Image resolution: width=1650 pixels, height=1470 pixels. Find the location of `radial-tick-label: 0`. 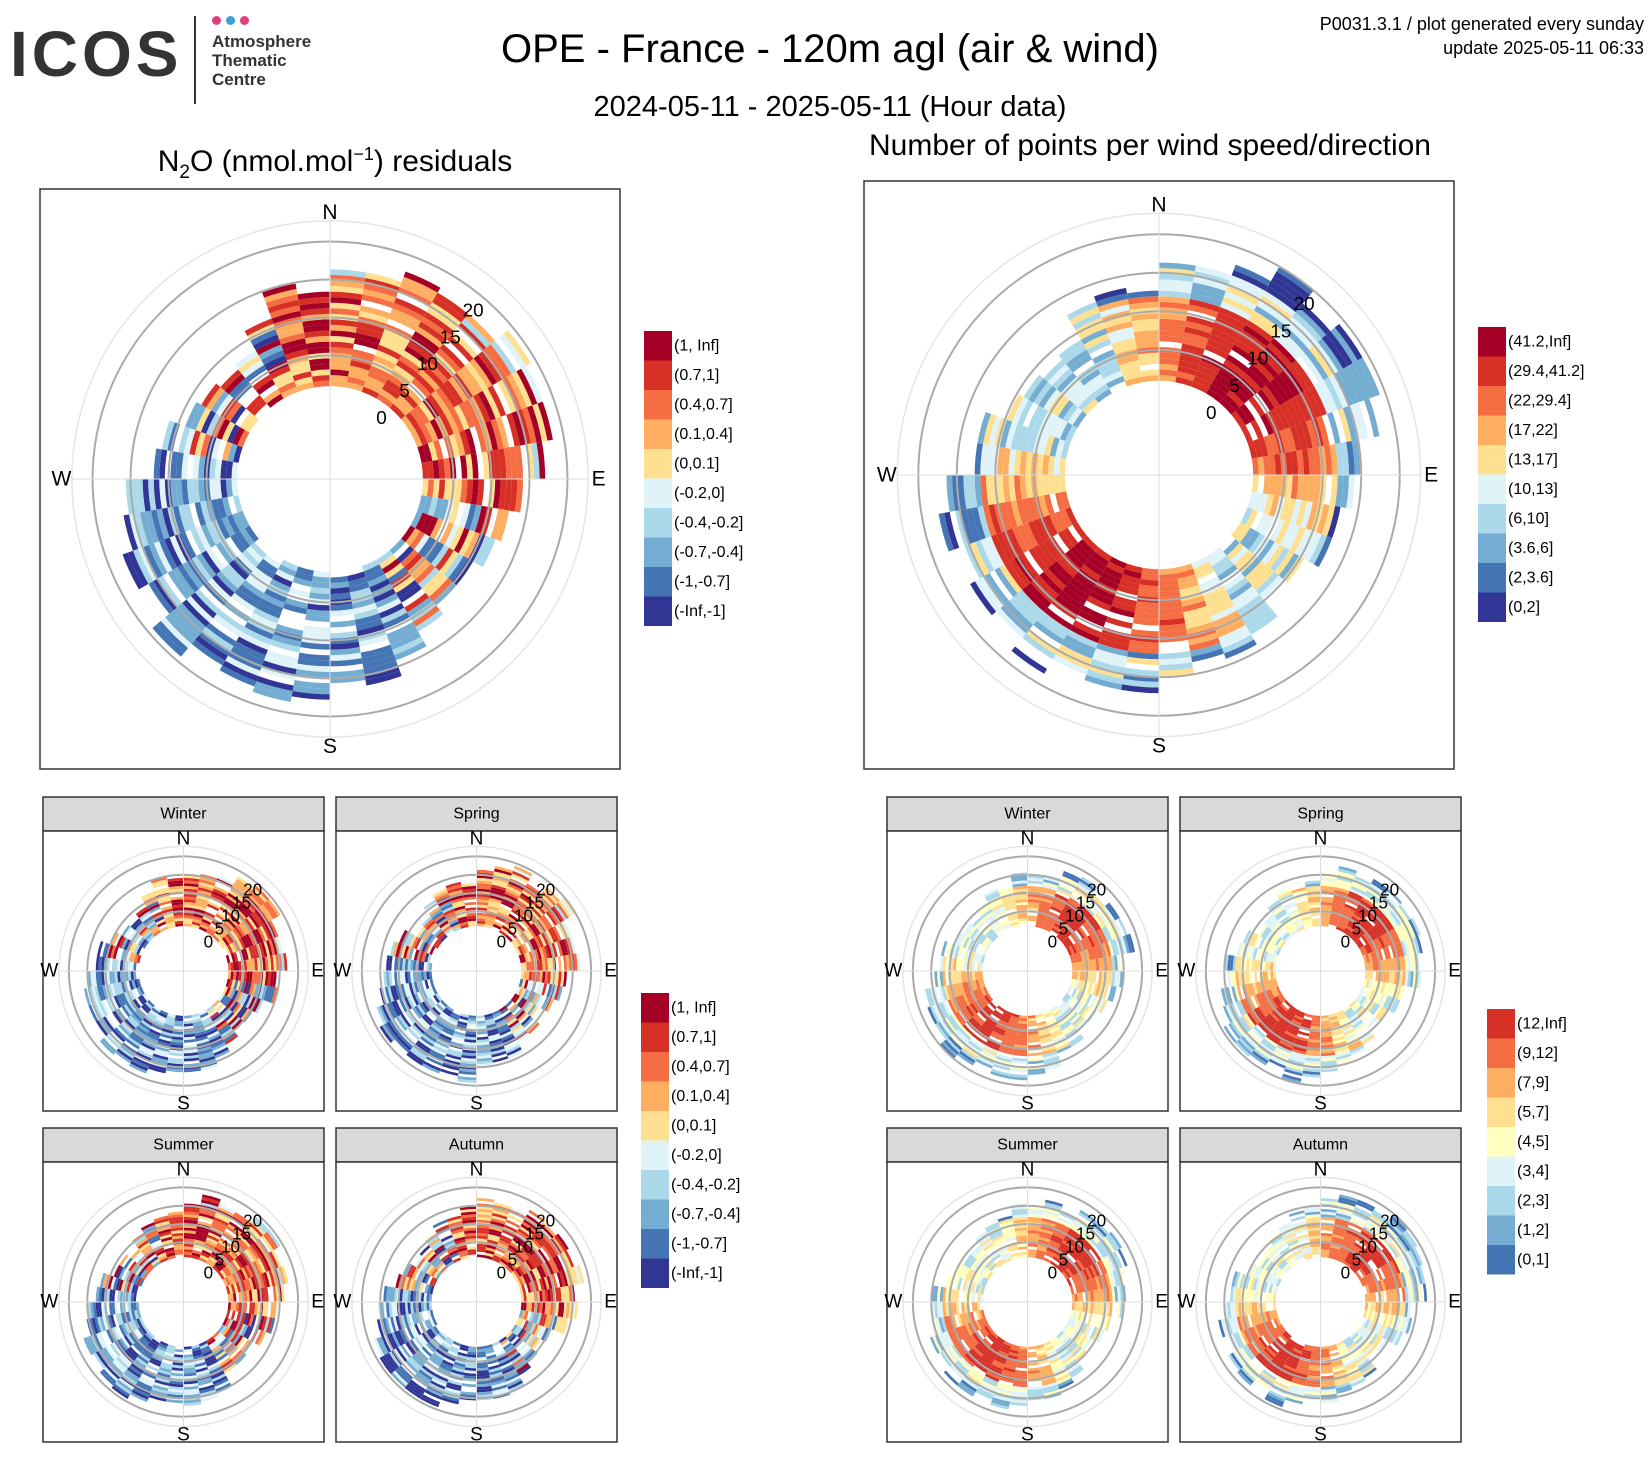

radial-tick-label: 0 is located at coordinates (209, 1272).